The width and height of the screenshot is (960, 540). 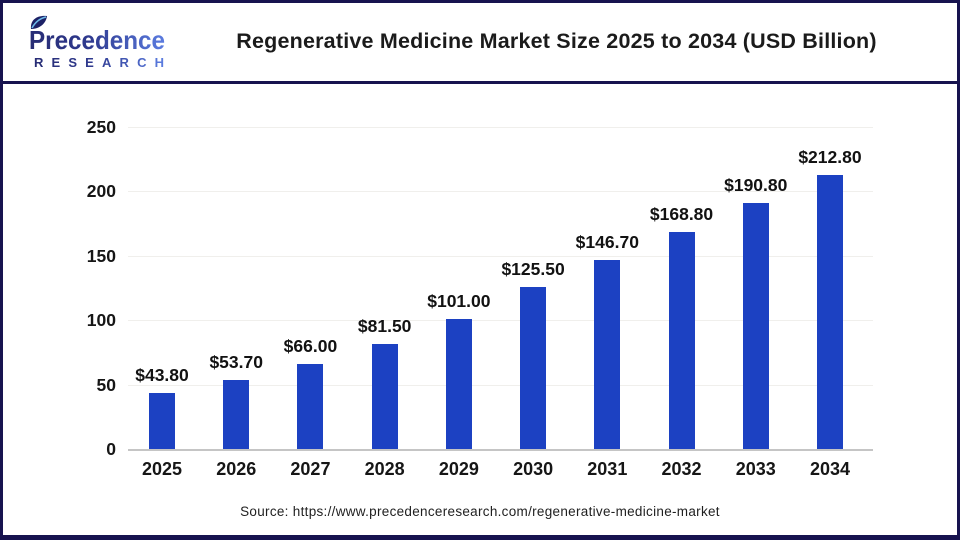 What do you see at coordinates (38, 22) in the screenshot?
I see `logo-leaf-icon` at bounding box center [38, 22].